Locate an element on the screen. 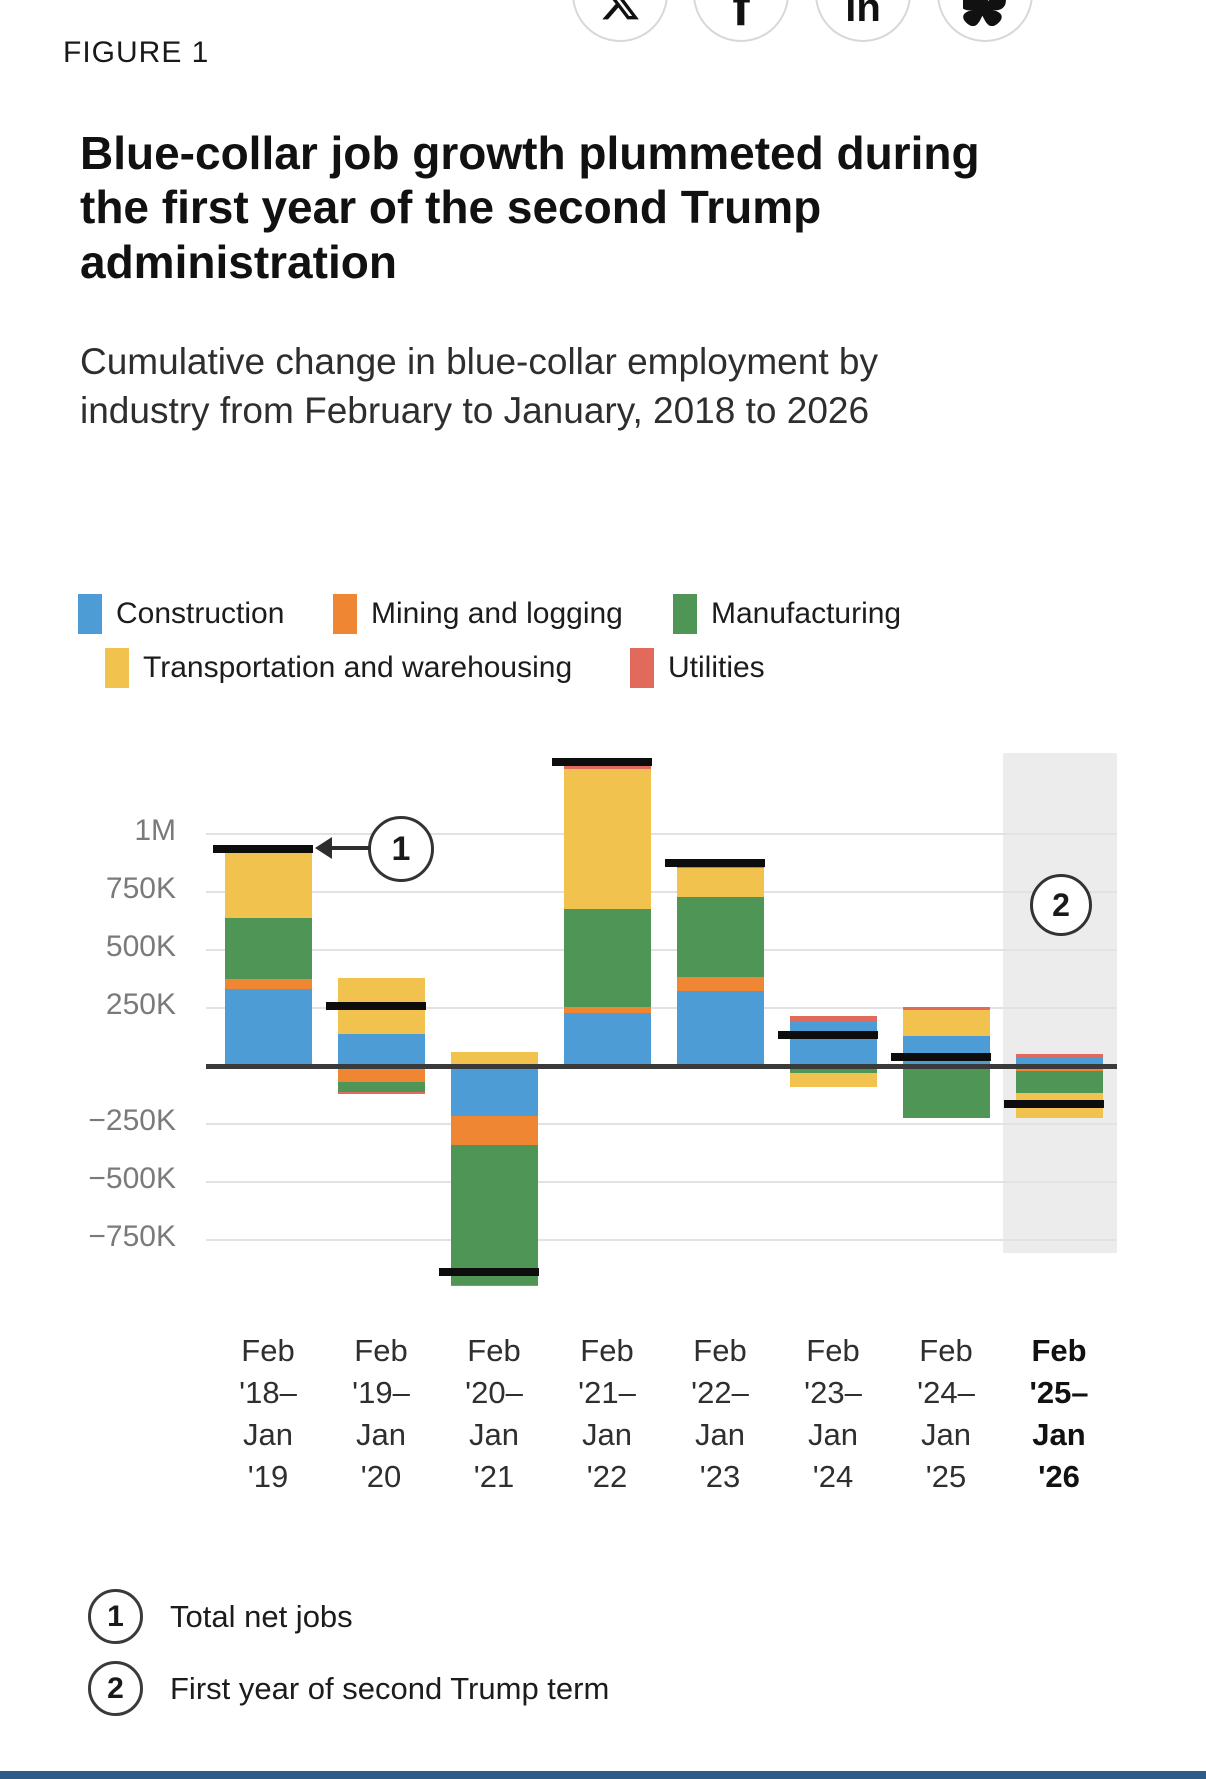 The height and width of the screenshot is (1779, 1206). bar-4-manufacturing is located at coordinates (607, 958).